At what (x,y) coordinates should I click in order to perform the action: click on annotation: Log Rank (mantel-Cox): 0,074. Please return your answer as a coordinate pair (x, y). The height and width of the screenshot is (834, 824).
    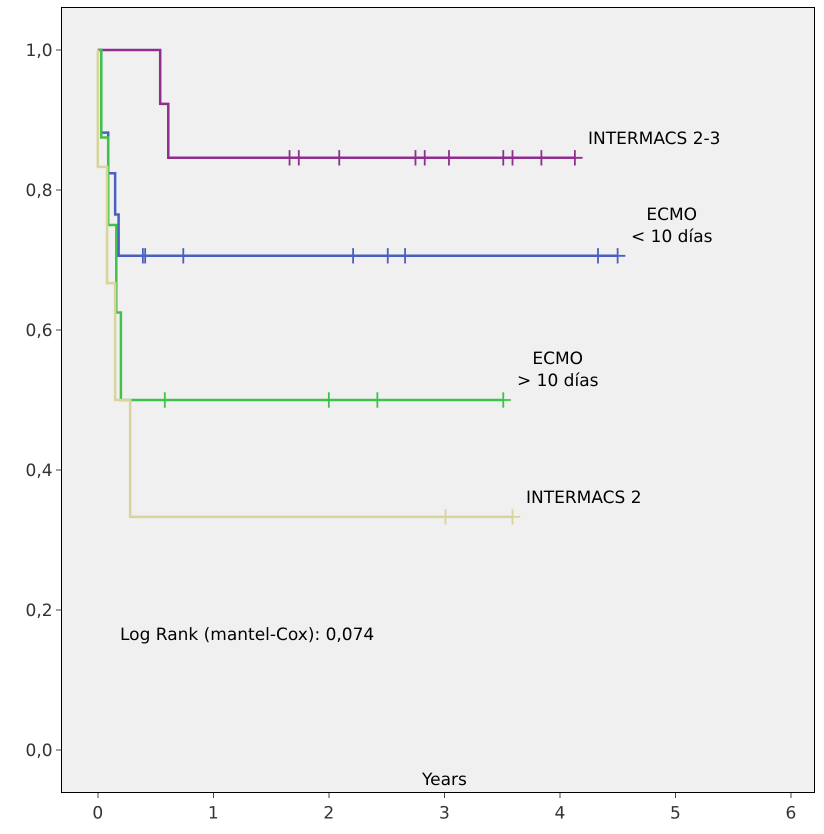
    Looking at the image, I should click on (247, 635).